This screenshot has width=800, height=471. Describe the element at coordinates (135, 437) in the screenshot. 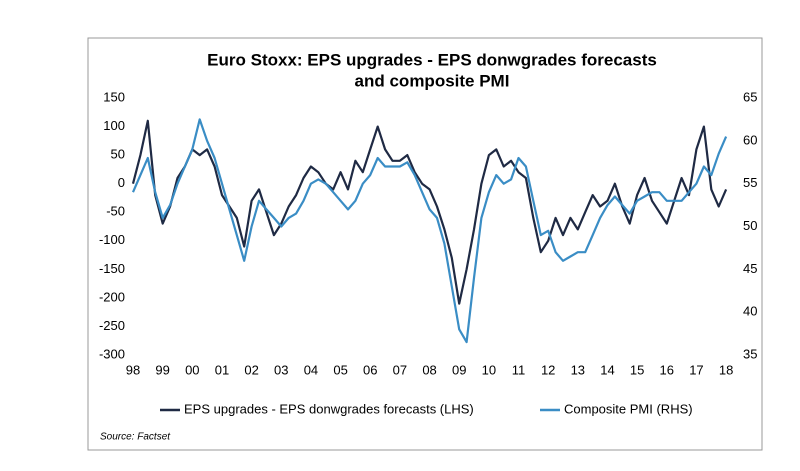

I see `source-note: Source: Factset` at that location.